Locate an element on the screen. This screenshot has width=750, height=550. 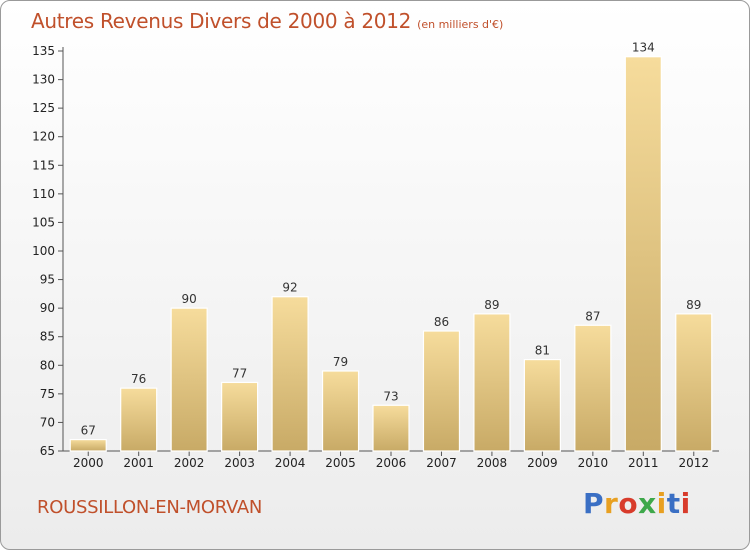
x-tick-label: 2012 is located at coordinates (693, 463).